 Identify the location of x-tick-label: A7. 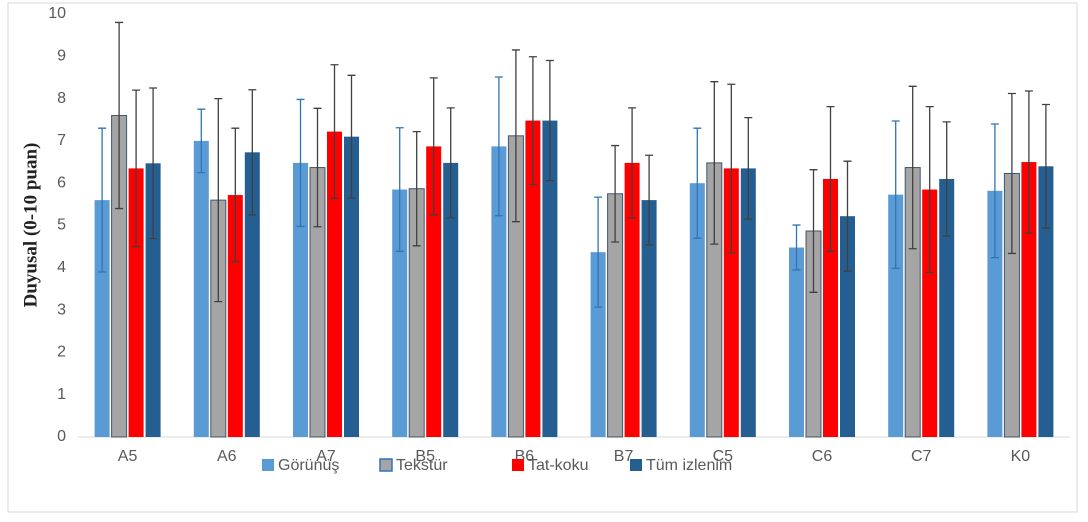
(326, 456).